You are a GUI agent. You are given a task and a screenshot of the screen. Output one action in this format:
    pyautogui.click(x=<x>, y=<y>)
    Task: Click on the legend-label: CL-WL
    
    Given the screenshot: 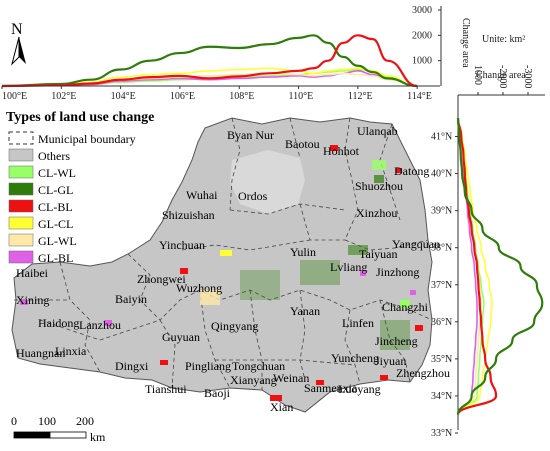 What is the action you would take?
    pyautogui.click(x=57, y=173)
    